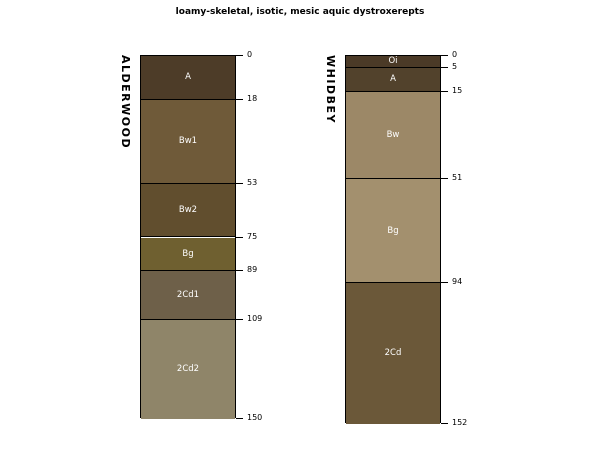 Image resolution: width=600 pixels, height=450 pixels. I want to click on depth-tick-label: 109, so click(255, 318).